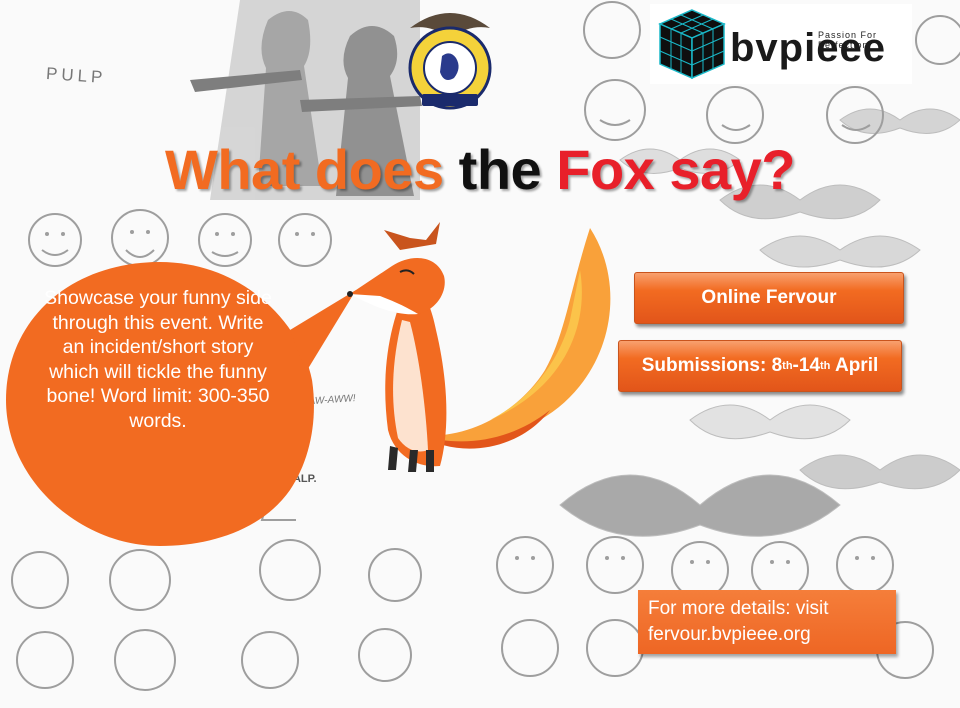  Describe the element at coordinates (729, 634) in the screenshot. I see `details-link: fervour.bvpieee.org` at that location.